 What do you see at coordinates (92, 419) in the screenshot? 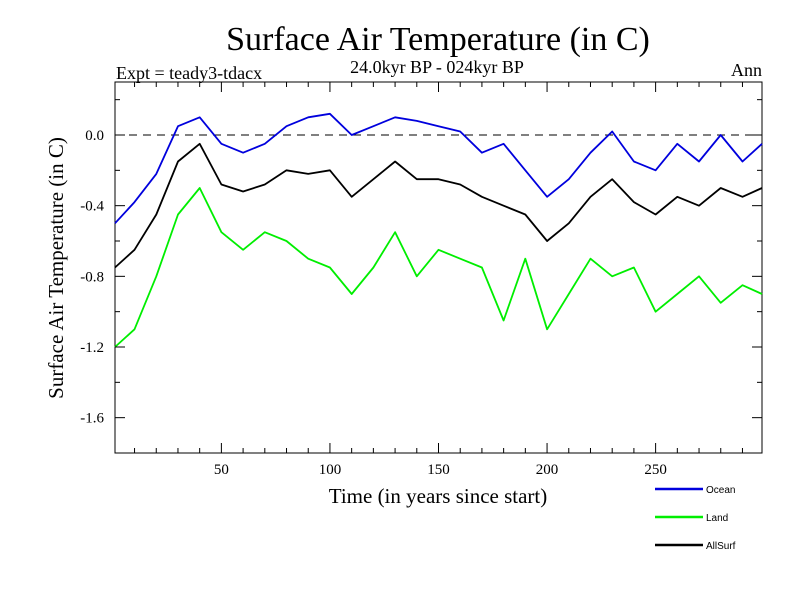
I see `y-tick-label: -1.6` at bounding box center [92, 419].